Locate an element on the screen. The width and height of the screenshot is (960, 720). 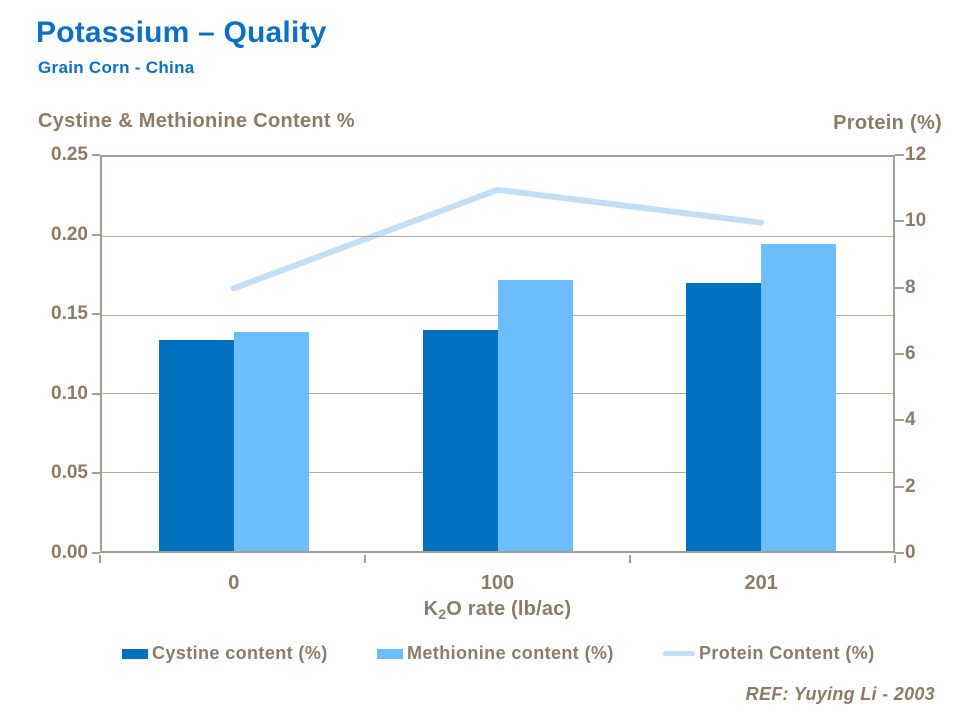
left-axis-title: Cystine & Methionine Content % is located at coordinates (196, 121).